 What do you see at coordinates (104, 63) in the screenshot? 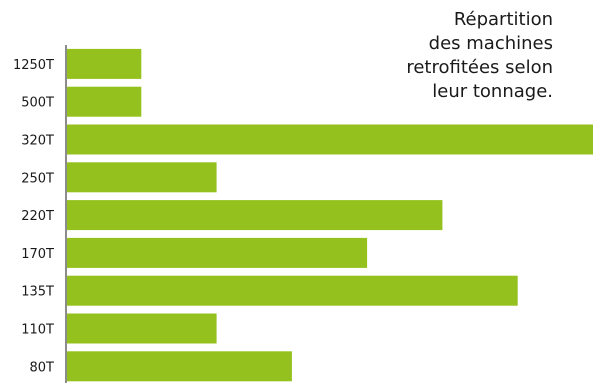
I see `bar-1250T` at bounding box center [104, 63].